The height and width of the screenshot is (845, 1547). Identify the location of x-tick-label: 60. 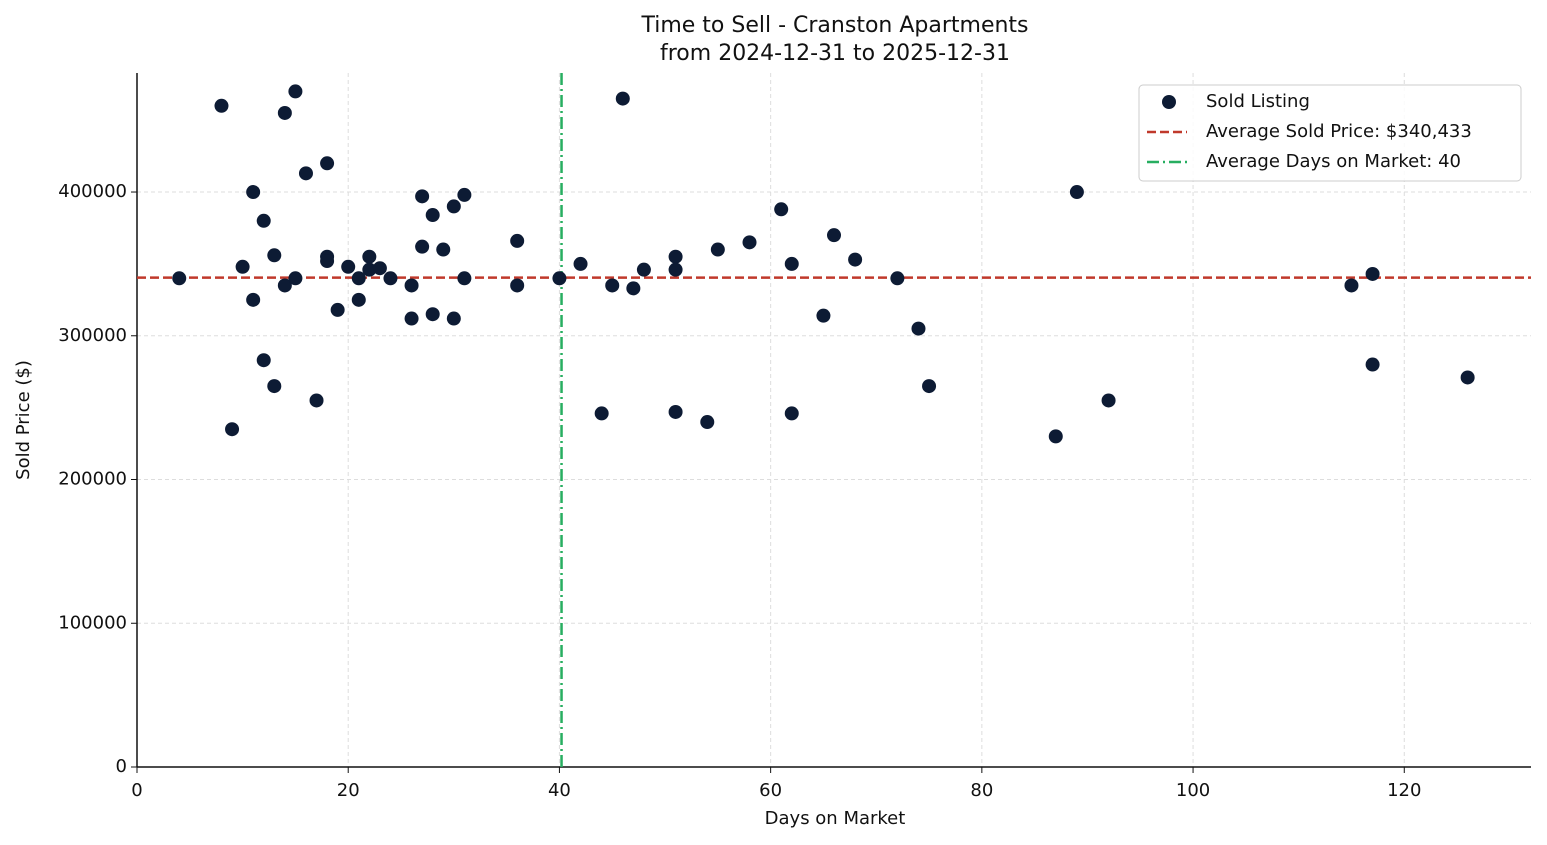
(770, 790).